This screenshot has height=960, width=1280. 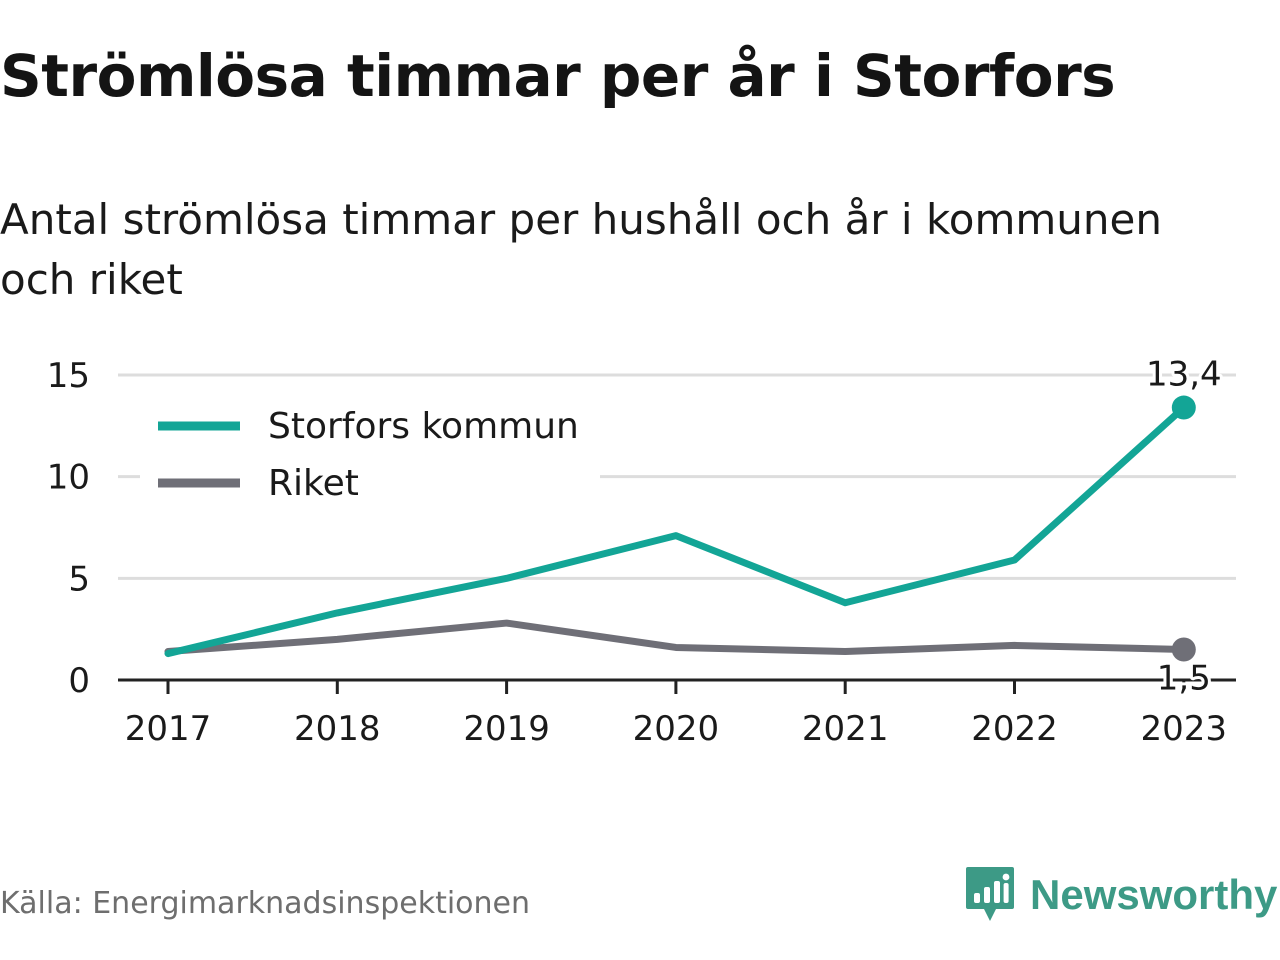 I want to click on x-axis-ticks: 2017 2018 2019 2020 2021 2022 2023, so click(x=676, y=714).